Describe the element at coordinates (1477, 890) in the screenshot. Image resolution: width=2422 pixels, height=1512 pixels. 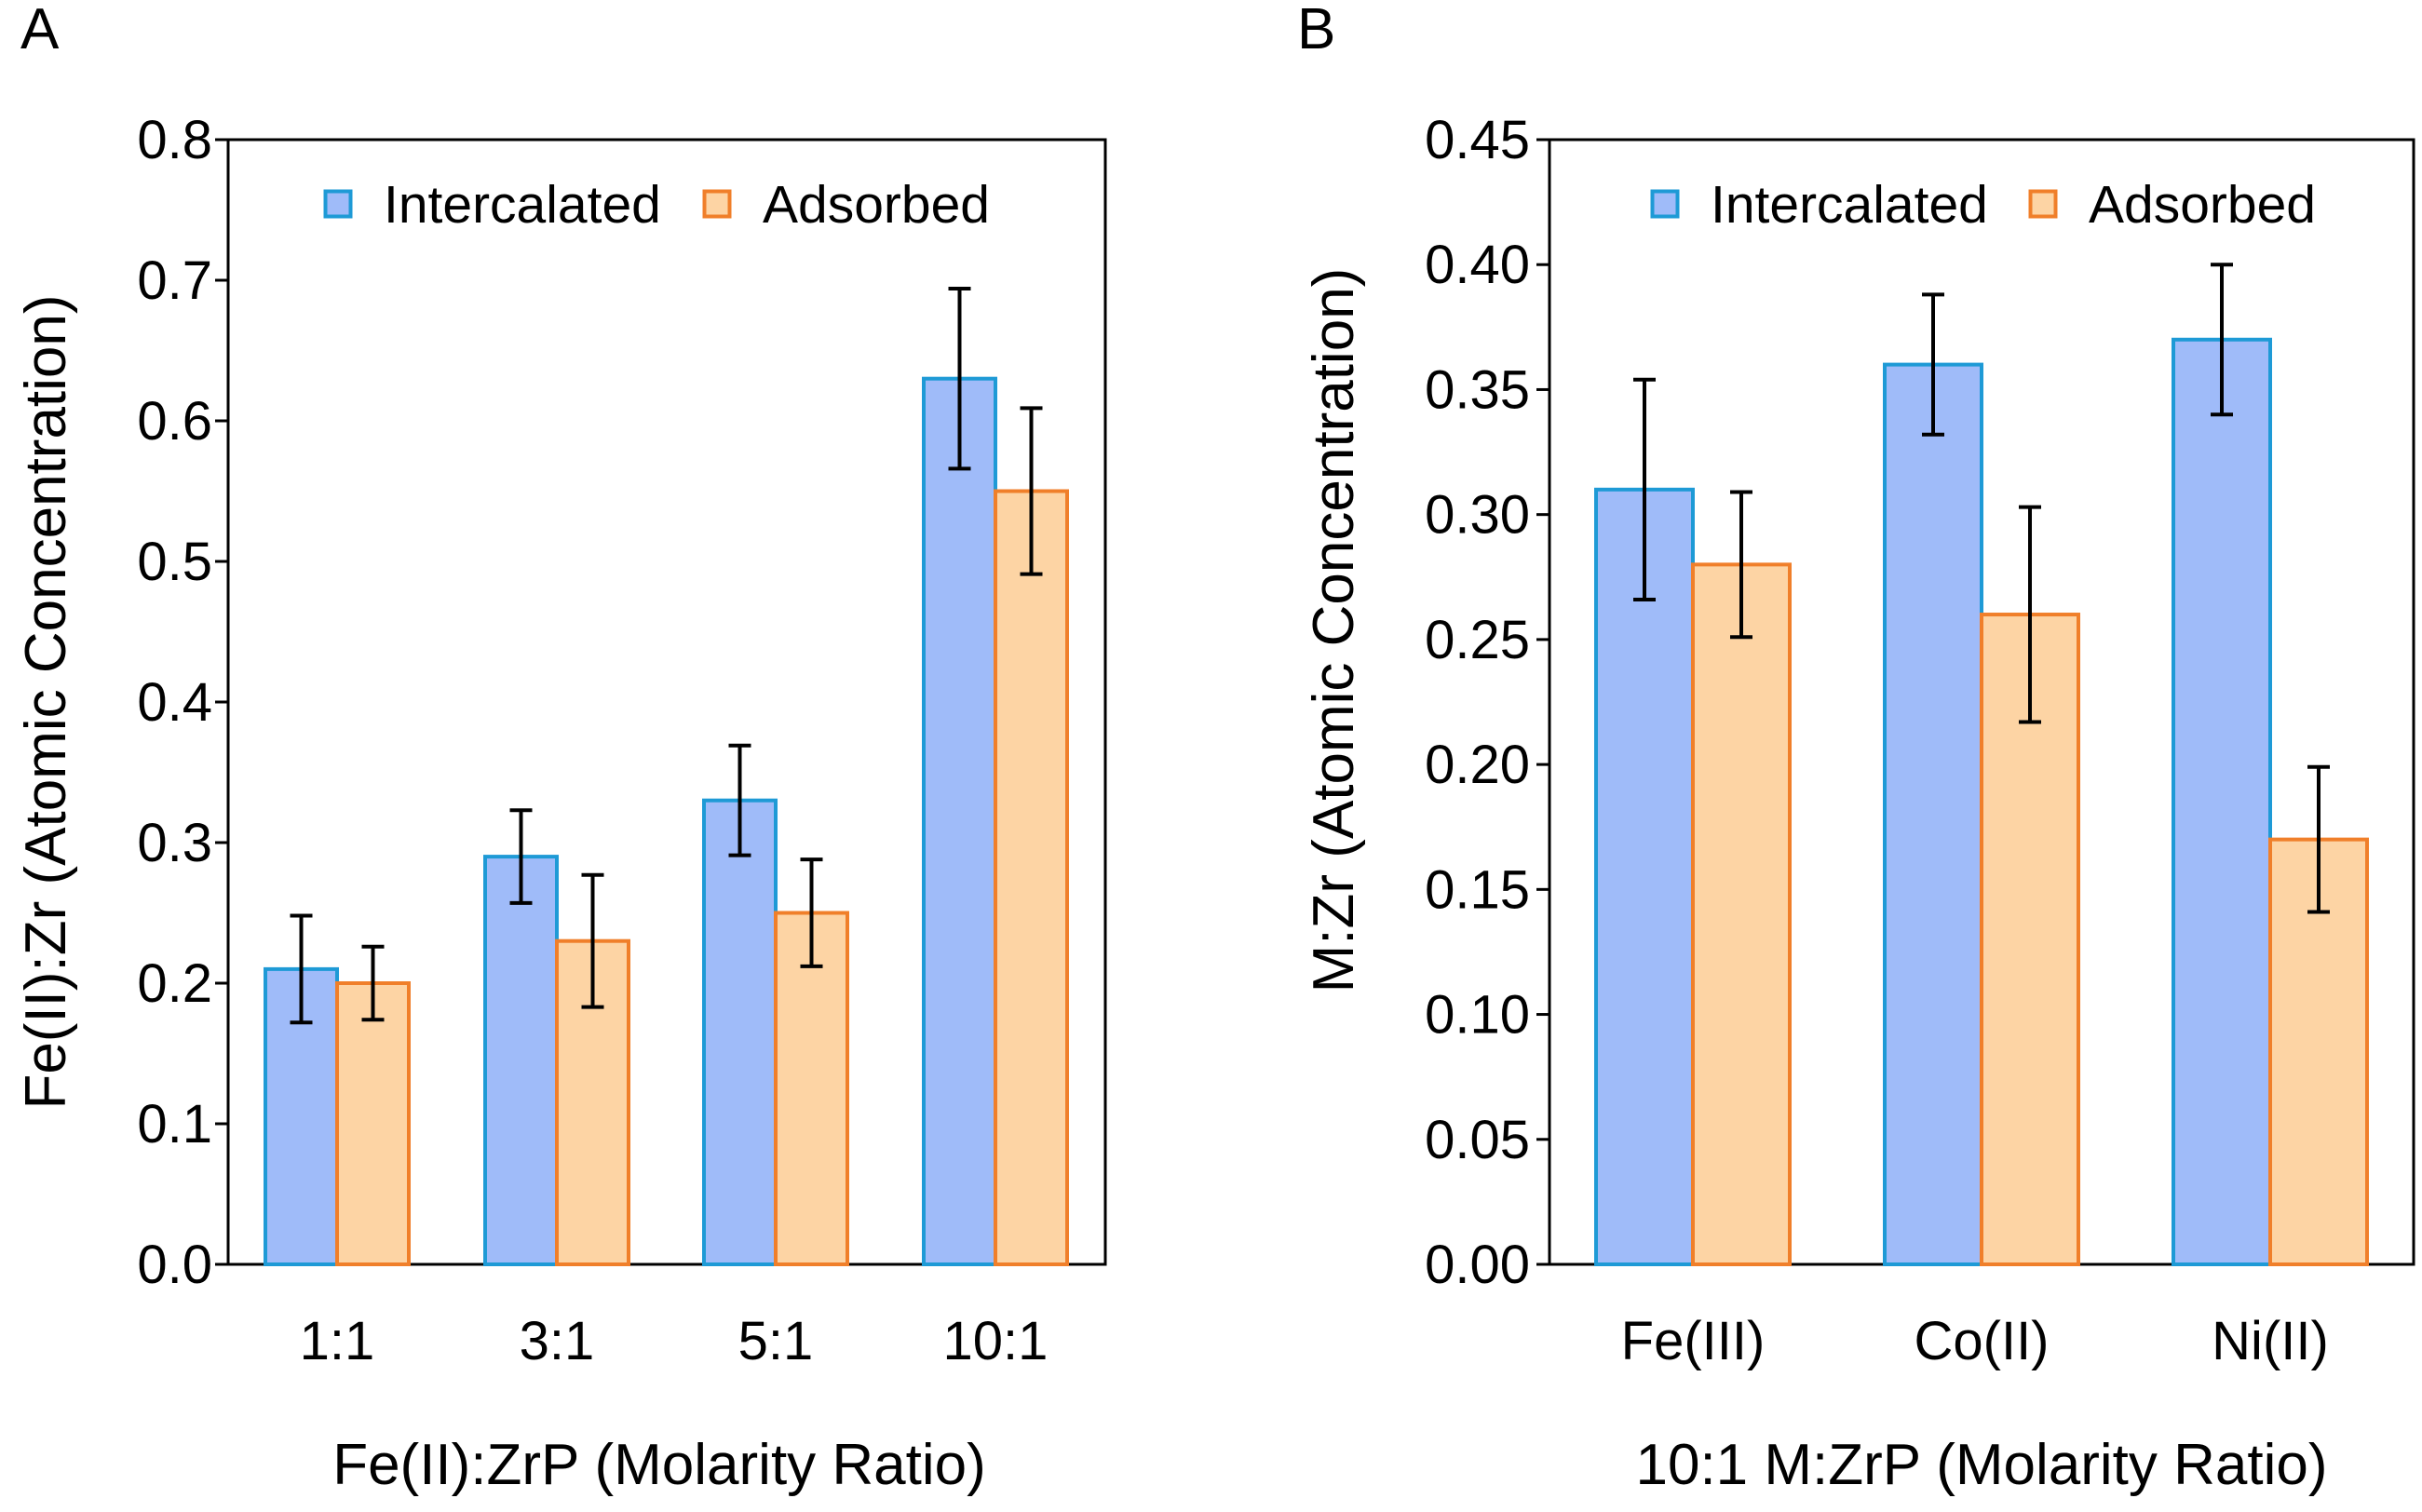
I see `y-tick-label: 0.15` at that location.